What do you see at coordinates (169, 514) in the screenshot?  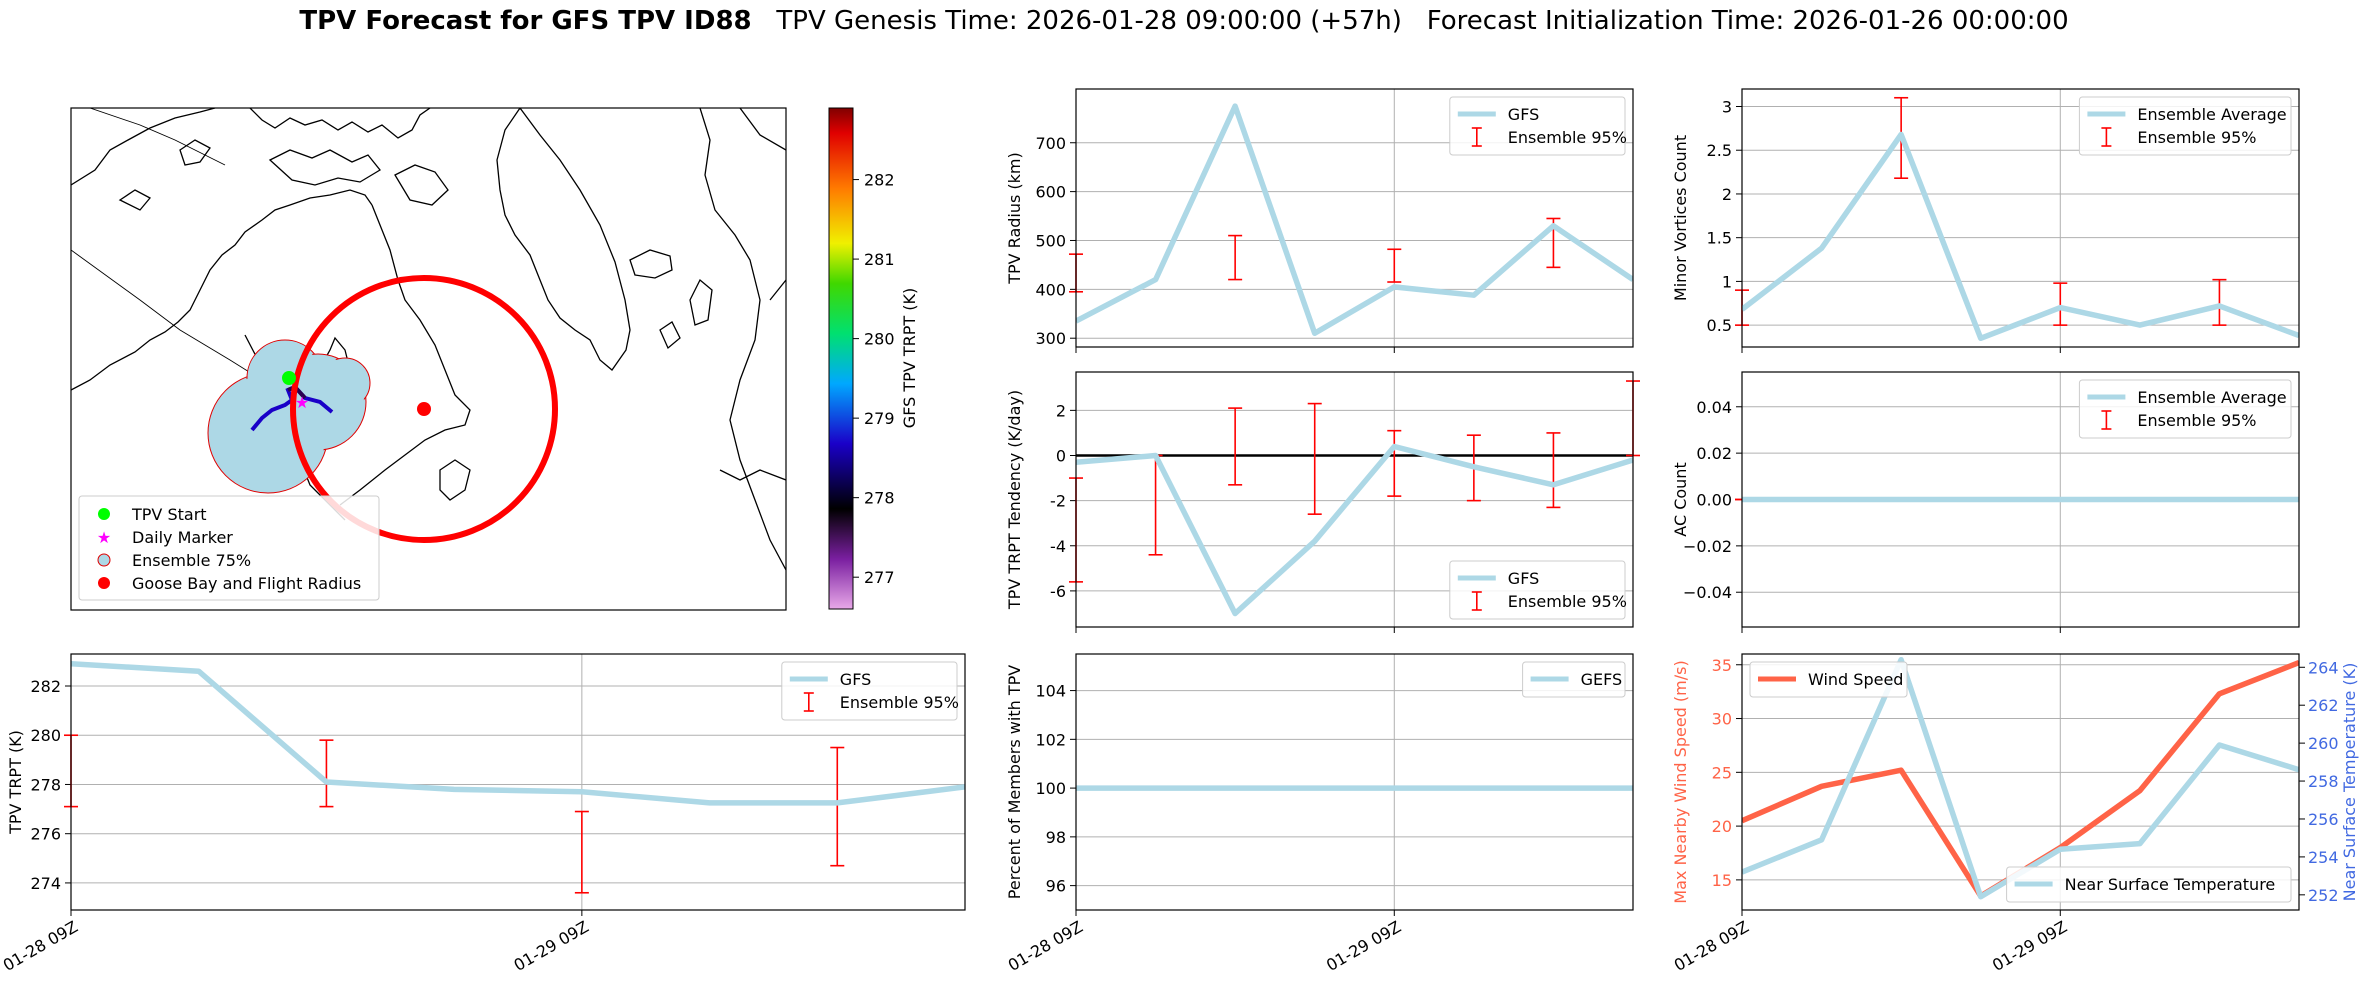 I see `legend-tpv-start: TPV Start` at bounding box center [169, 514].